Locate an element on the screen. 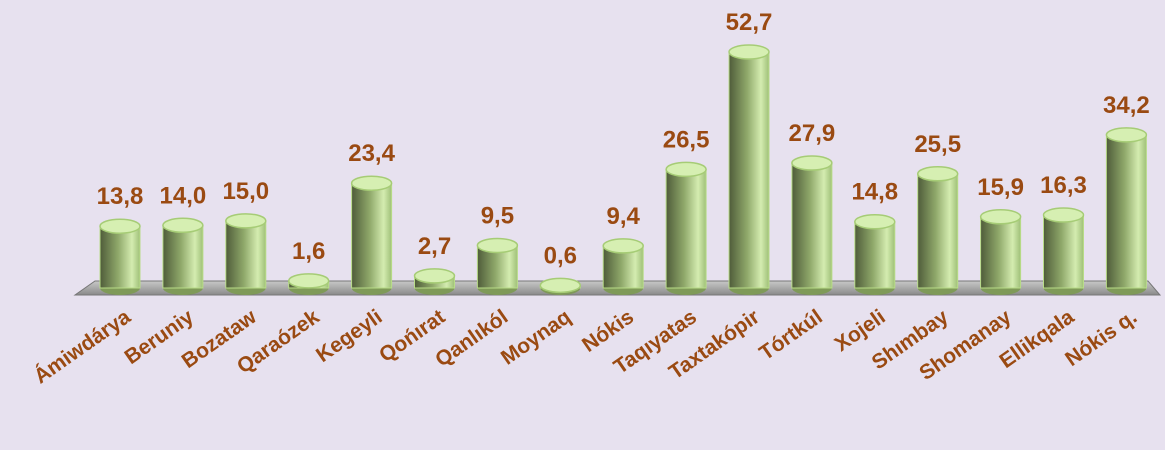  value-label: 25,5 is located at coordinates (937, 144).